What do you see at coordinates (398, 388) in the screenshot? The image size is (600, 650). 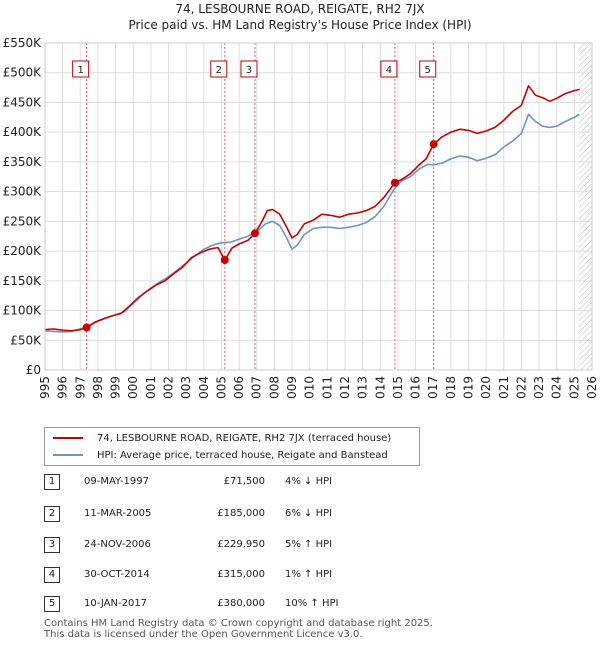 I see `x-tick-label: 2015` at bounding box center [398, 388].